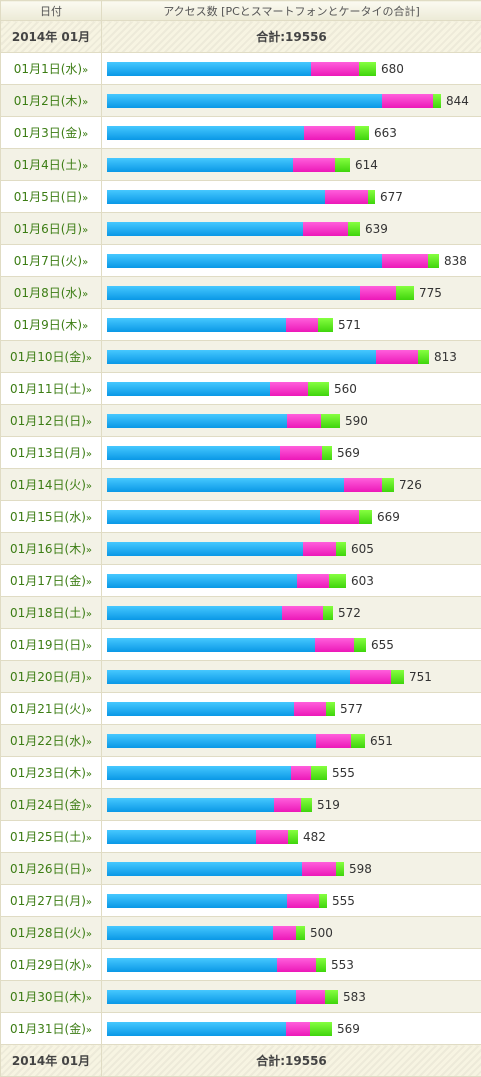 The image size is (481, 1077). I want to click on day-link: 01月8日(水)», so click(51, 293).